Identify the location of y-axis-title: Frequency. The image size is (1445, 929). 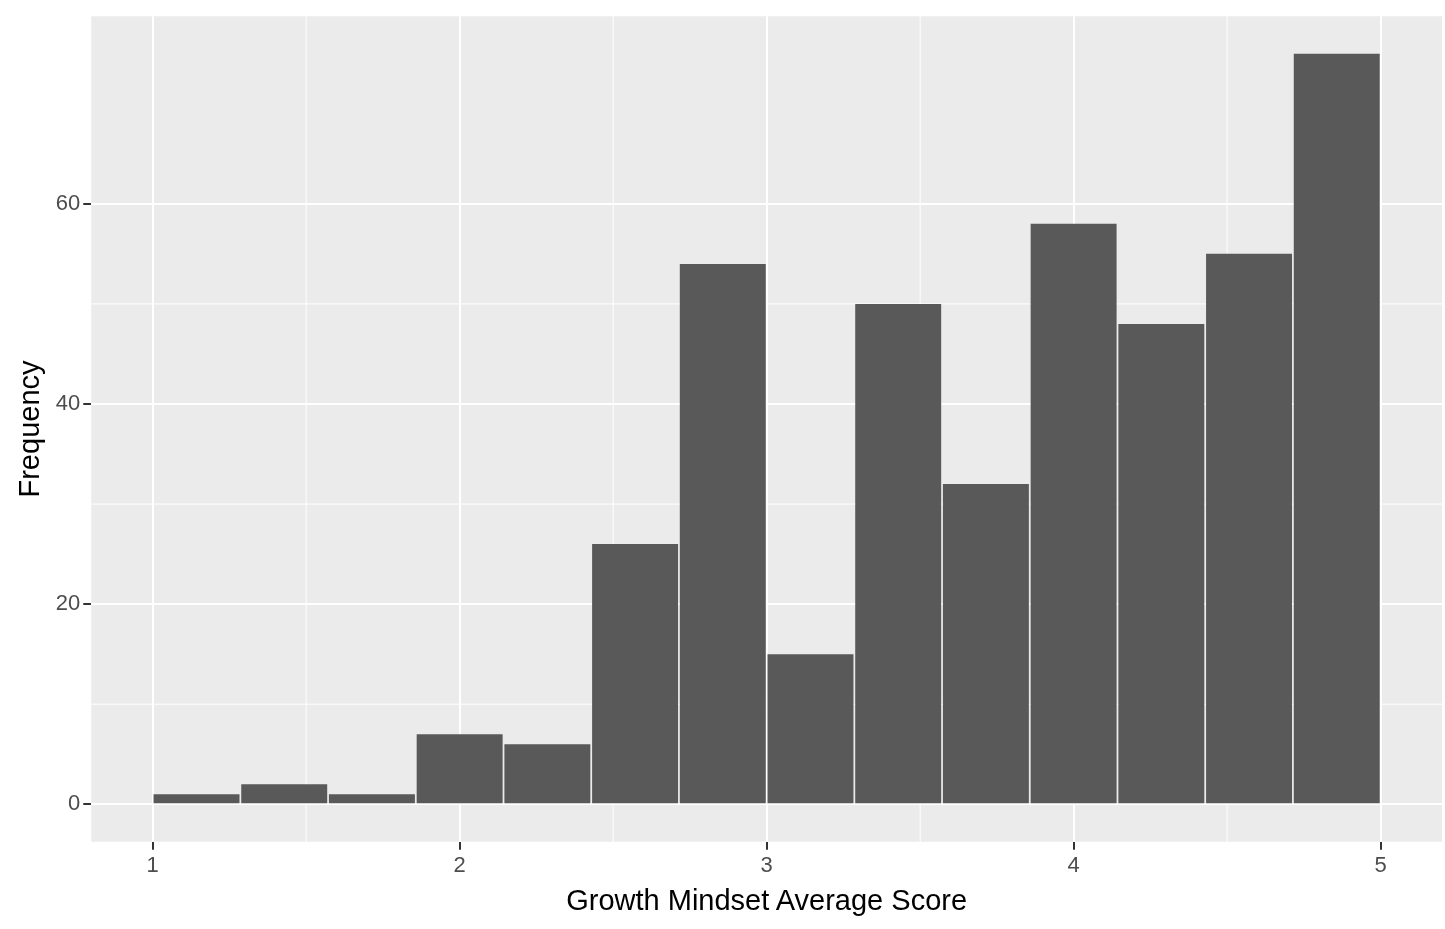
(29, 428).